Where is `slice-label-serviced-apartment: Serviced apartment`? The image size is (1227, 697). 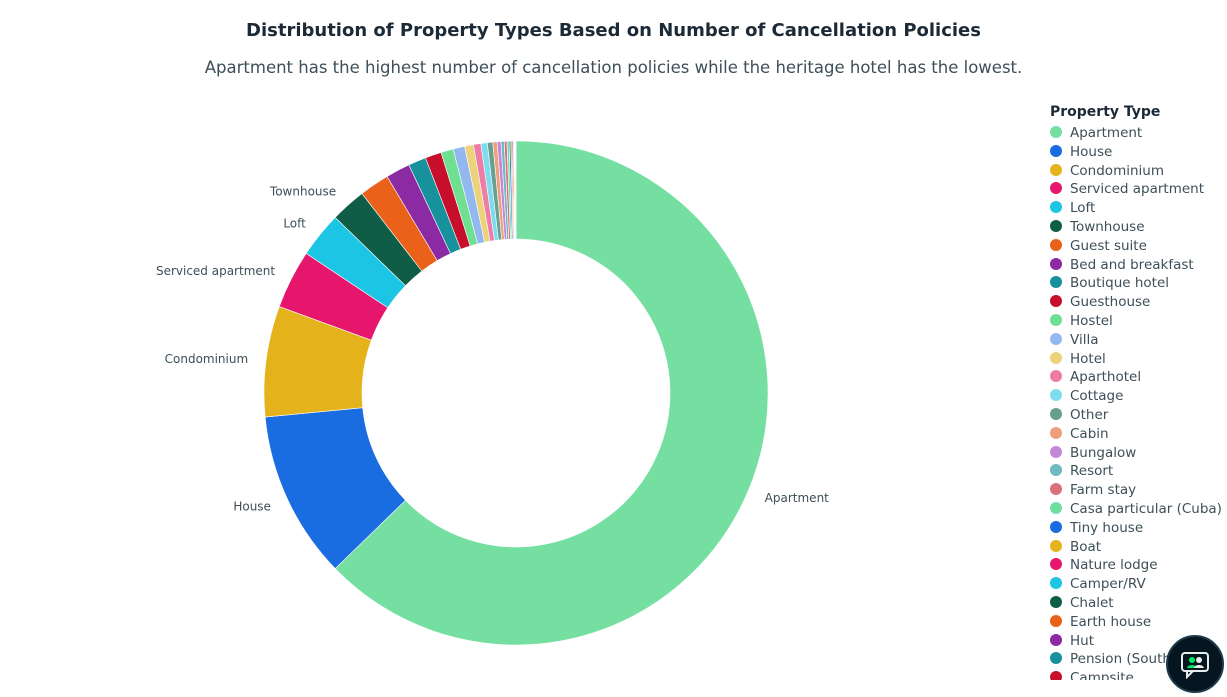
slice-label-serviced-apartment: Serviced apartment is located at coordinates (215, 271).